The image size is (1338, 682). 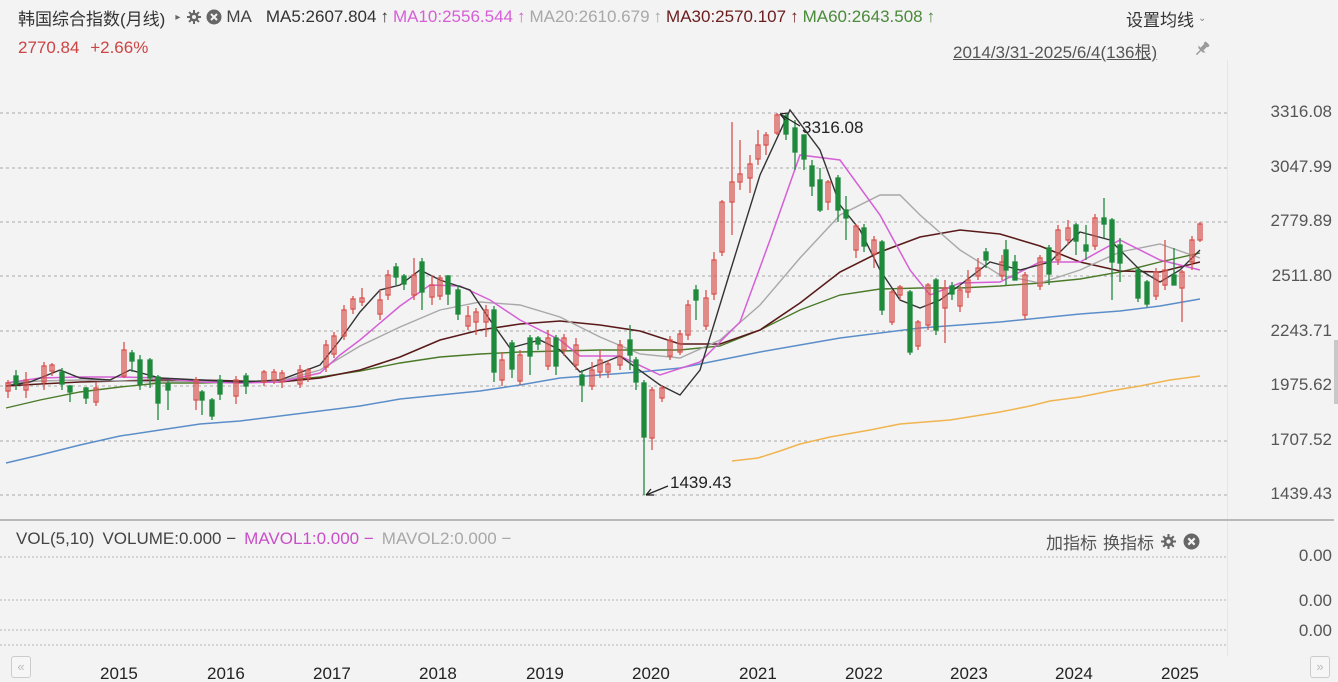 I want to click on high-annotation-label: 3316.08, so click(x=833, y=127).